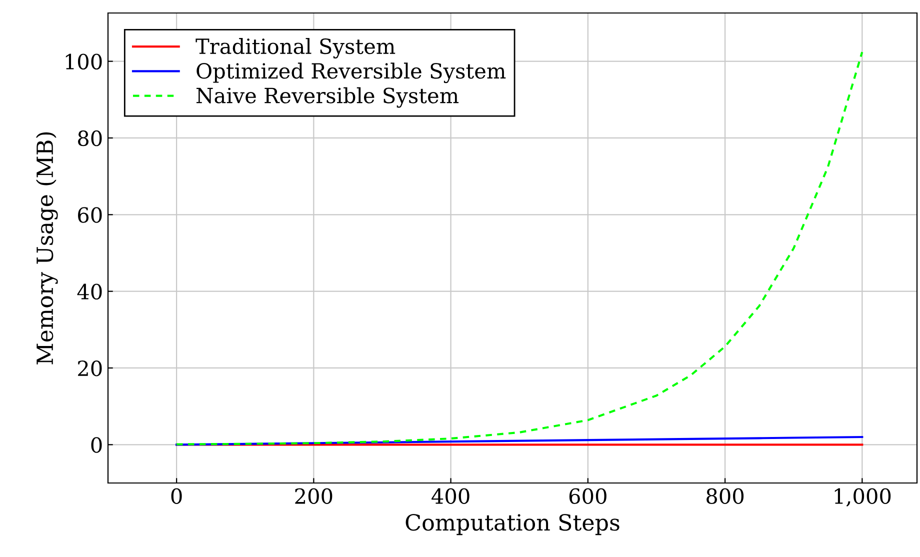 Image resolution: width=920 pixels, height=557 pixels. I want to click on x-tick-label: 200, so click(313, 496).